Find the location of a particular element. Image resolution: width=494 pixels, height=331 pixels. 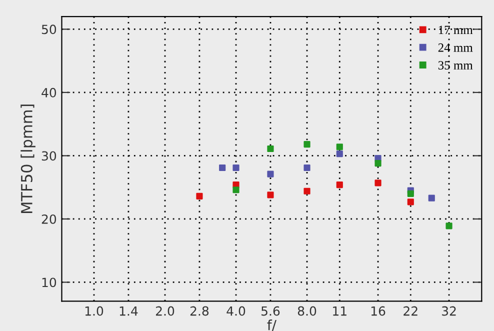

x-tick-label: 32 is located at coordinates (449, 311).